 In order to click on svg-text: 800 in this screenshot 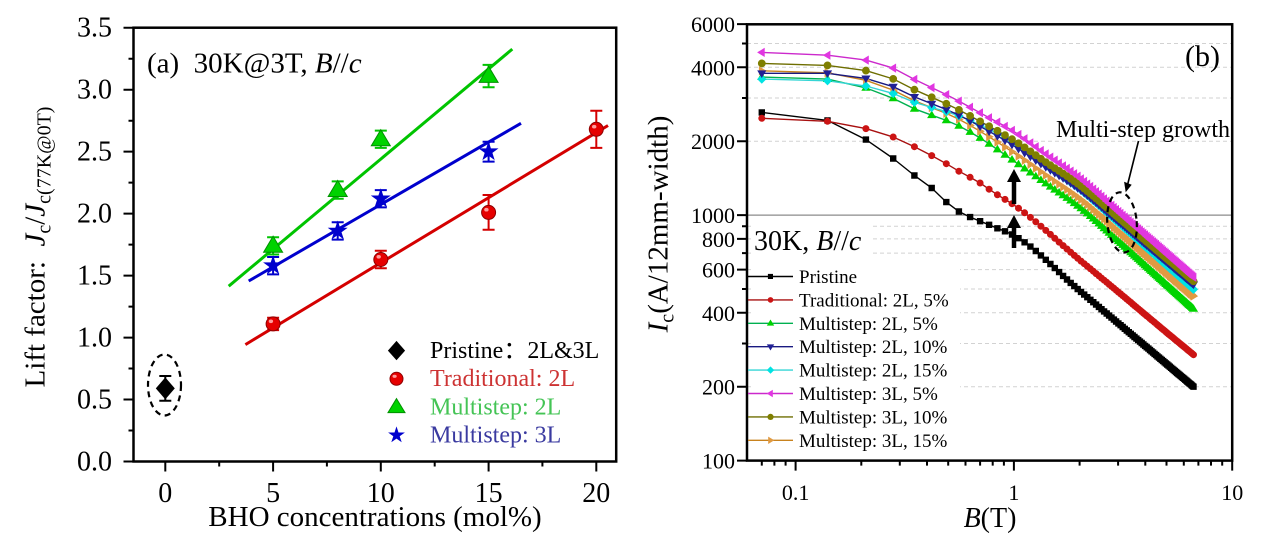, I will do `click(718, 239)`.